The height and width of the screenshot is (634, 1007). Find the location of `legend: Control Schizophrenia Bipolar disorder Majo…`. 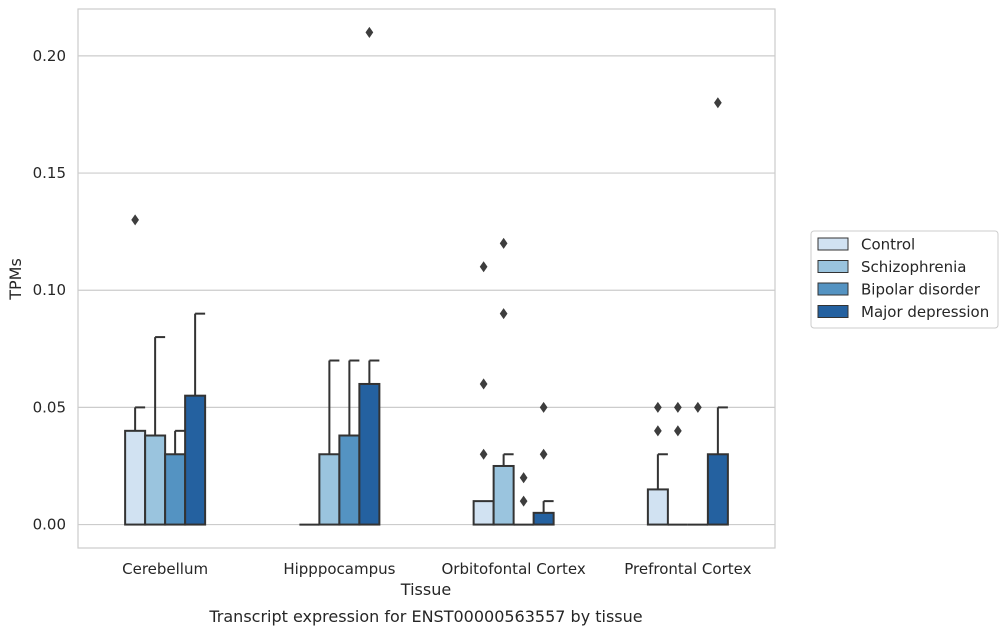

legend: Control Schizophrenia Bipolar disorder Majo… is located at coordinates (904, 279).